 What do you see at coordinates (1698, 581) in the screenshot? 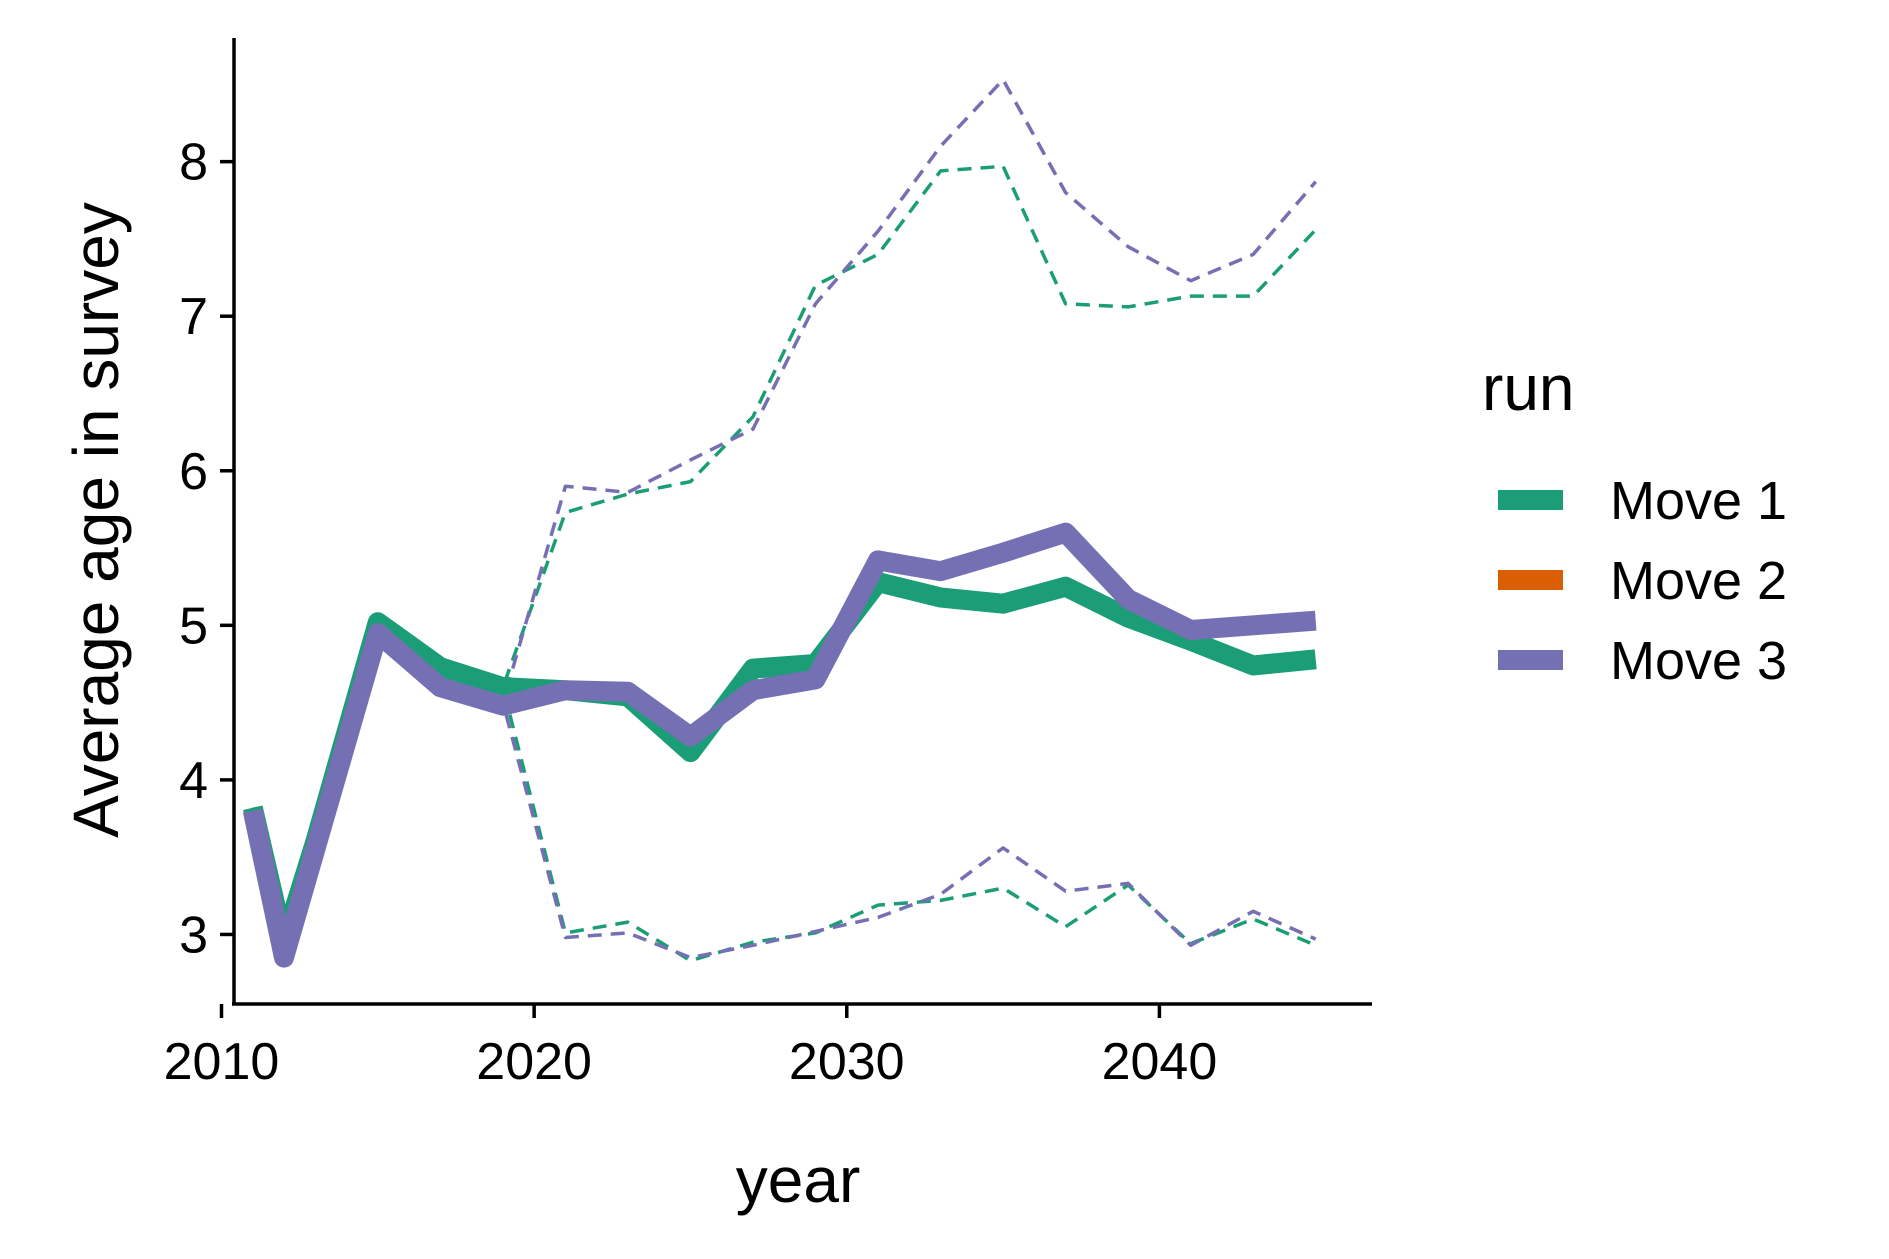
I see `legend-label-2: Move 2` at bounding box center [1698, 581].